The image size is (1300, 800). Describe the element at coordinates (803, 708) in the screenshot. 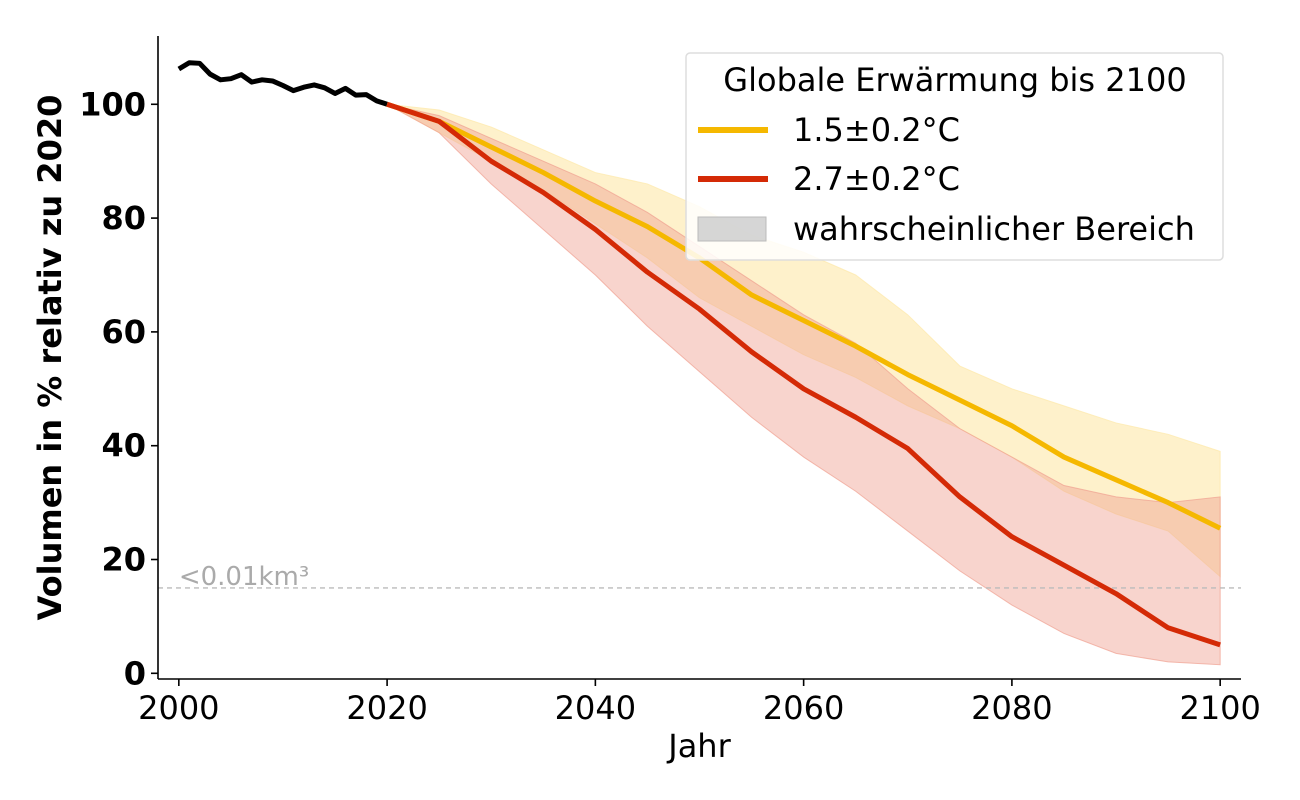

I see `x-tick-label: 2060` at that location.